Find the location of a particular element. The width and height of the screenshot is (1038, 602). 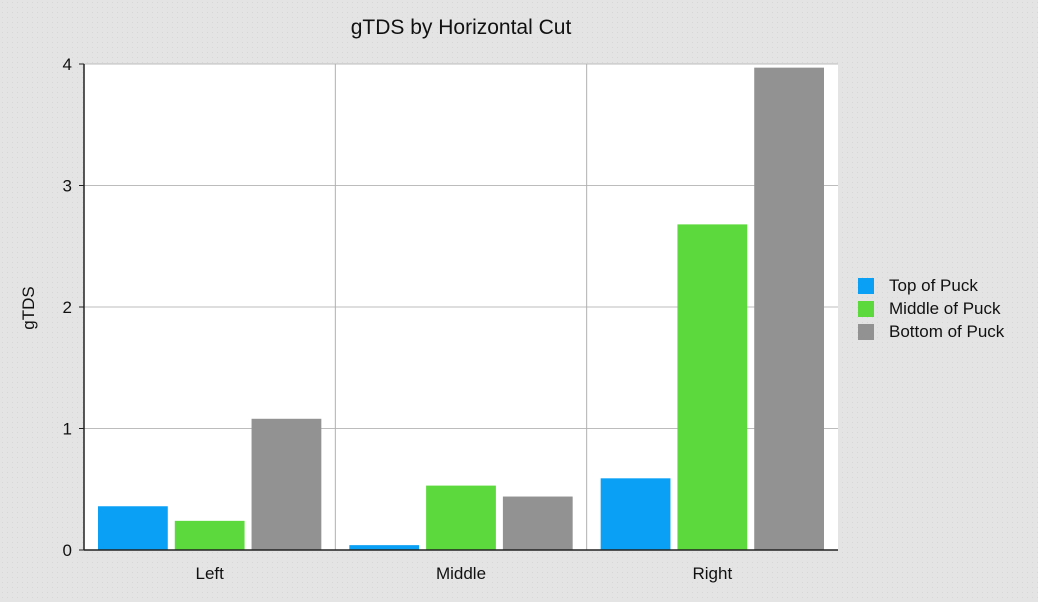

legend-label-top-of-puck: Top of Puck is located at coordinates (933, 285).